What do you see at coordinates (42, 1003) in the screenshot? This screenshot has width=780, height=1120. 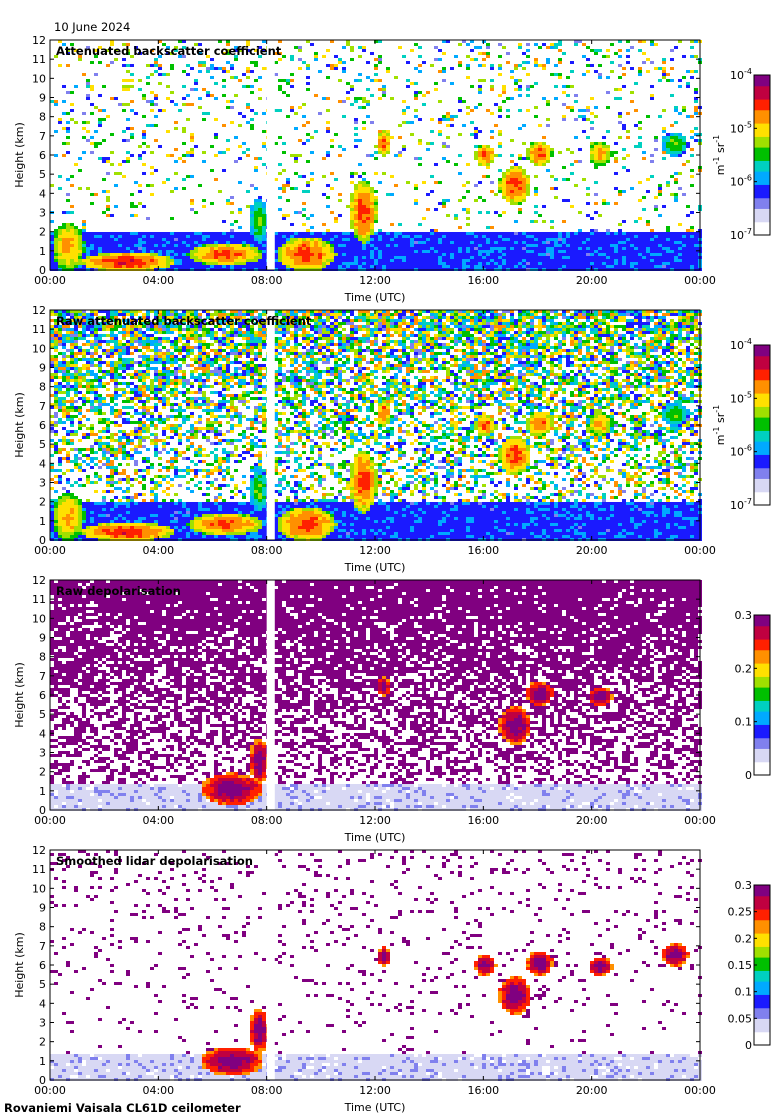 I see `y-tick-label: 4` at bounding box center [42, 1003].